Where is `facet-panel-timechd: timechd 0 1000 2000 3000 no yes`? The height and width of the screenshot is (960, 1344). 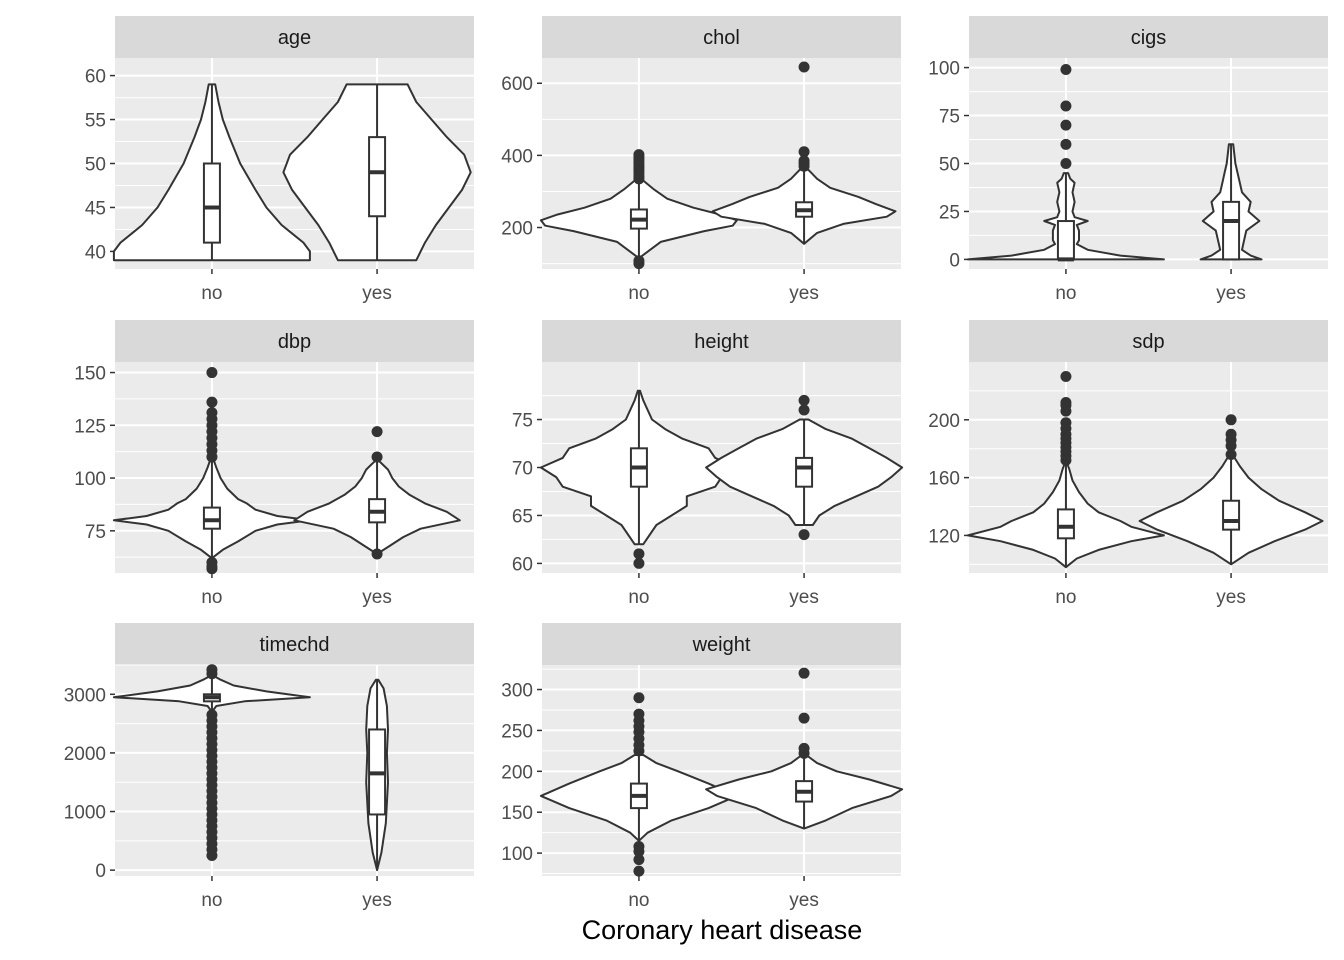 facet-panel-timechd: timechd 0 1000 2000 3000 no yes is located at coordinates (269, 767).